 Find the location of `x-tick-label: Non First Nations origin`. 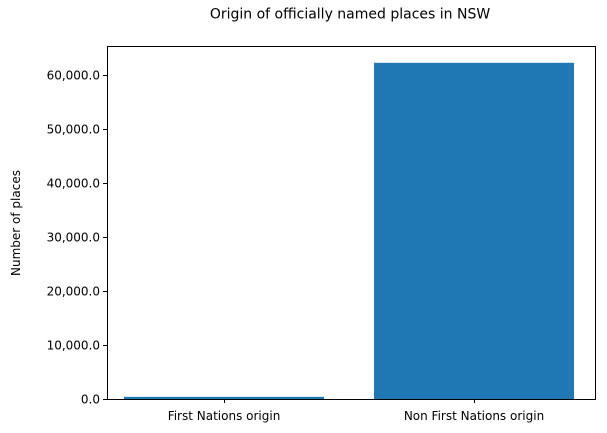

x-tick-label: Non First Nations origin is located at coordinates (474, 416).